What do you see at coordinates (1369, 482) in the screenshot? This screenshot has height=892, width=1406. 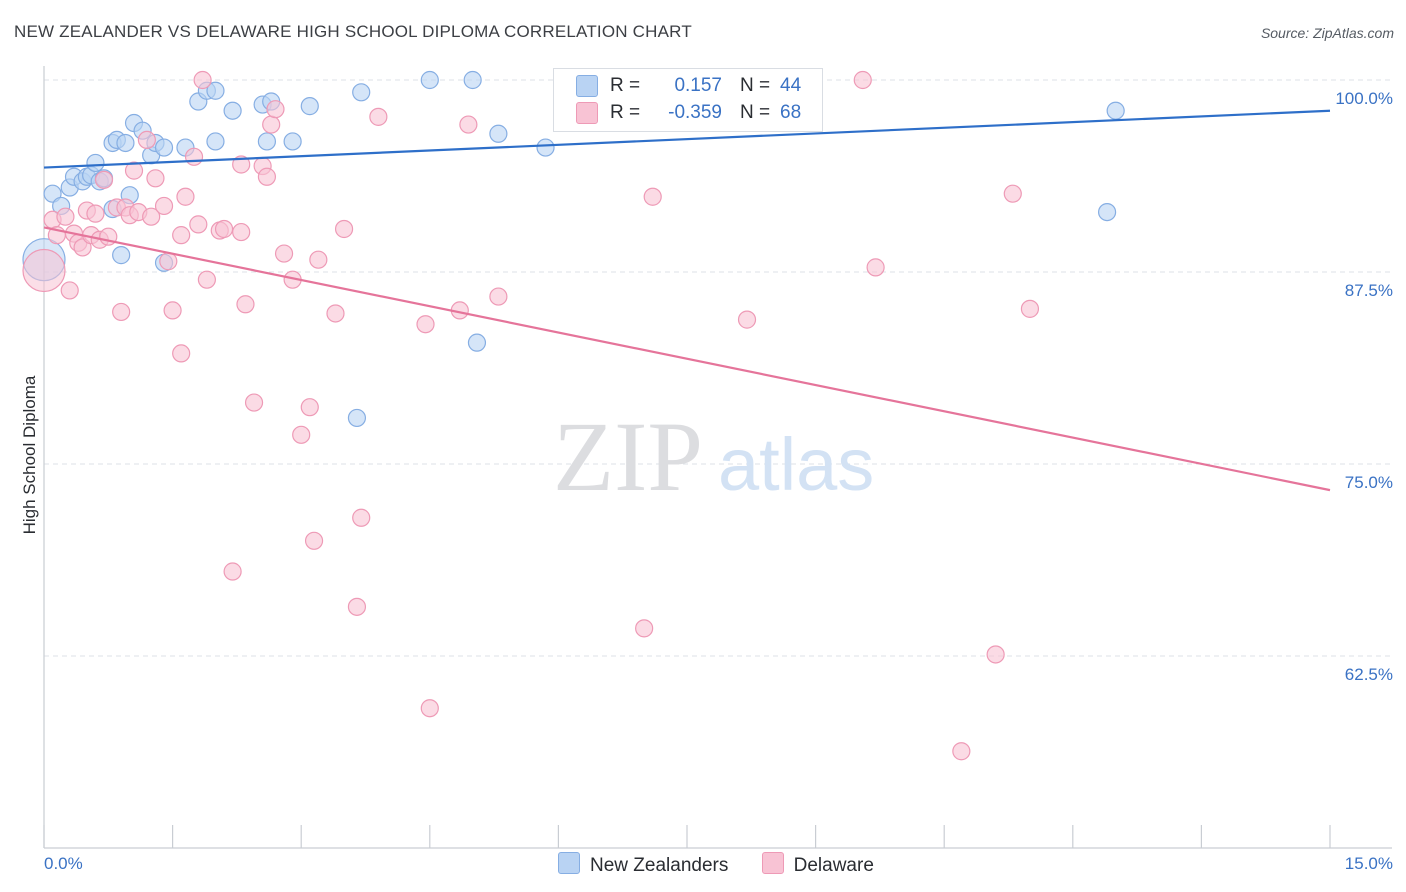 I see `y-tick-label: 75.0%` at bounding box center [1369, 482].